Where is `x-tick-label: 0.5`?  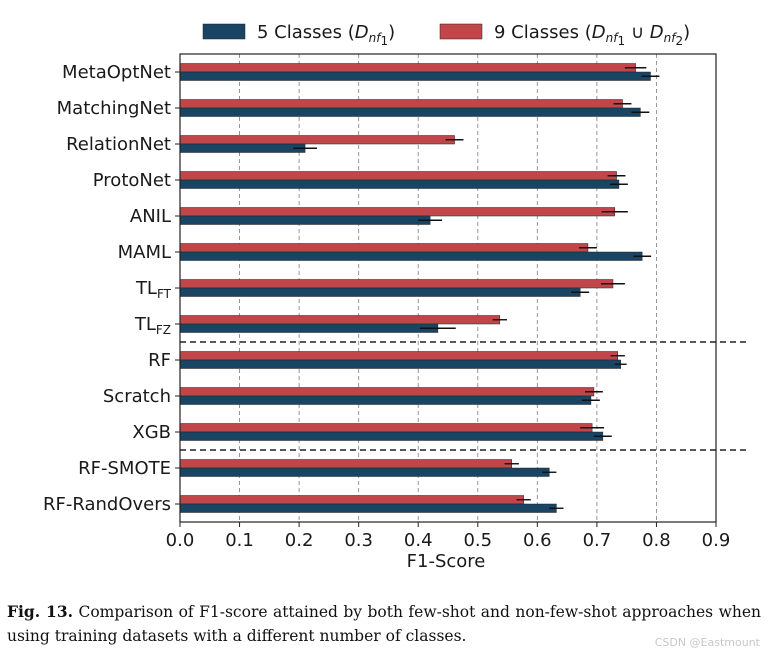 x-tick-label: 0.5 is located at coordinates (477, 540).